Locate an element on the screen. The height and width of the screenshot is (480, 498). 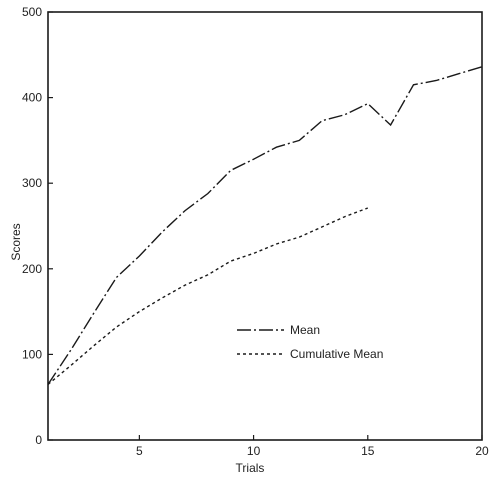
y-tick-label: 500 is located at coordinates (32, 12).